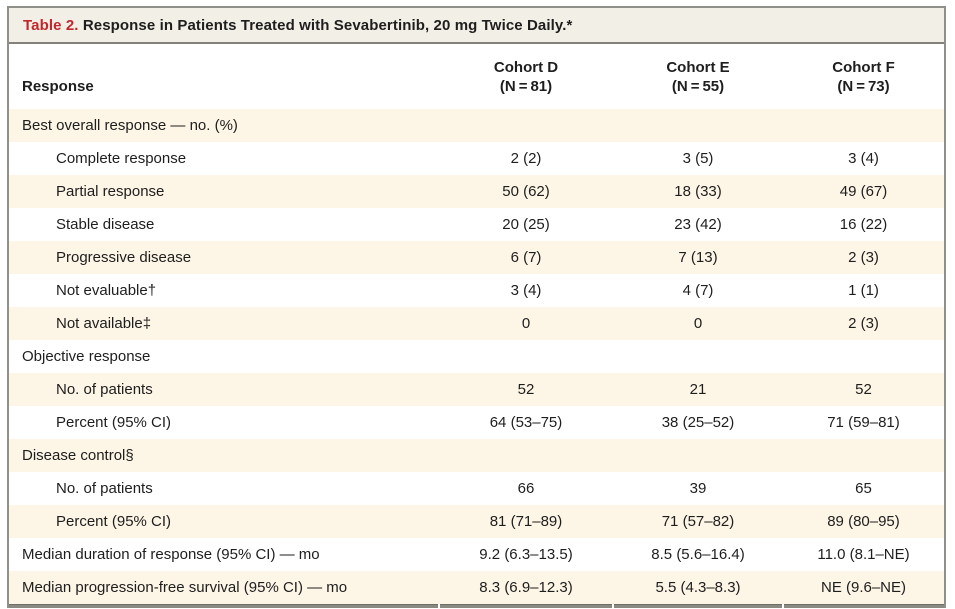 The height and width of the screenshot is (609, 955). What do you see at coordinates (863, 290) in the screenshot?
I see `row-value: 1 (1)` at bounding box center [863, 290].